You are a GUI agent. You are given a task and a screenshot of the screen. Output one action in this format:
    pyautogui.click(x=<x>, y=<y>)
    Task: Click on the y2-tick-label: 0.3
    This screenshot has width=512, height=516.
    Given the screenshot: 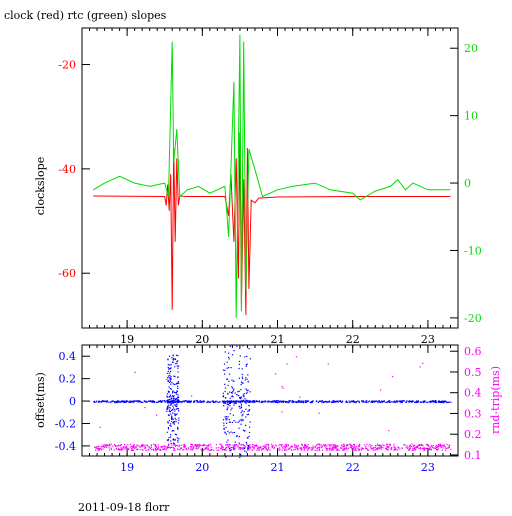 What is the action you would take?
    pyautogui.click(x=473, y=413)
    